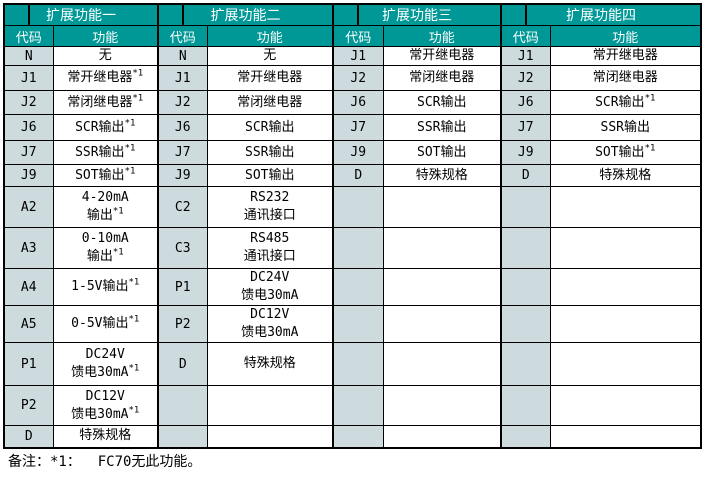 This screenshot has height=481, width=725. Describe the element at coordinates (105, 248) in the screenshot. I see `function-cell: 0-10mA 输出*1` at that location.